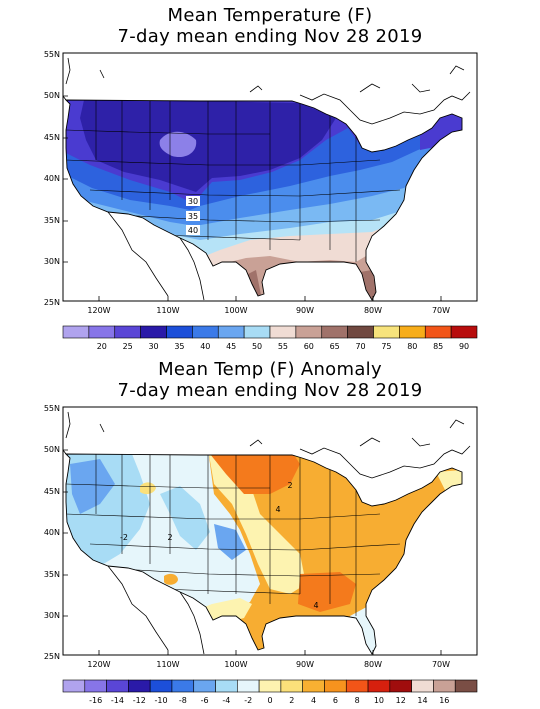 This screenshot has height=709, width=540. Describe the element at coordinates (438, 346) in the screenshot. I see `legend-label: 85` at that location.